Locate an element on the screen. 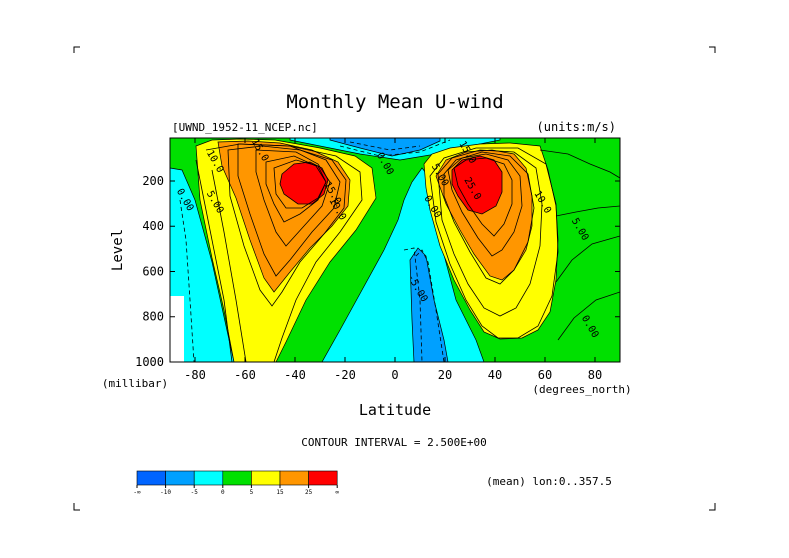 This screenshot has width=789, height=558. x-tick-label: 80 is located at coordinates (595, 375).